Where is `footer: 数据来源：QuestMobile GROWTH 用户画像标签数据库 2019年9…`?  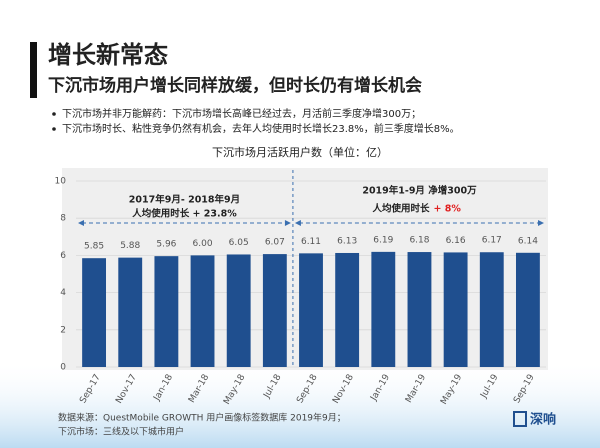
footer: 数据来源：QuestMobile GROWTH 用户画像标签数据库 2019年9… is located at coordinates (202, 418).